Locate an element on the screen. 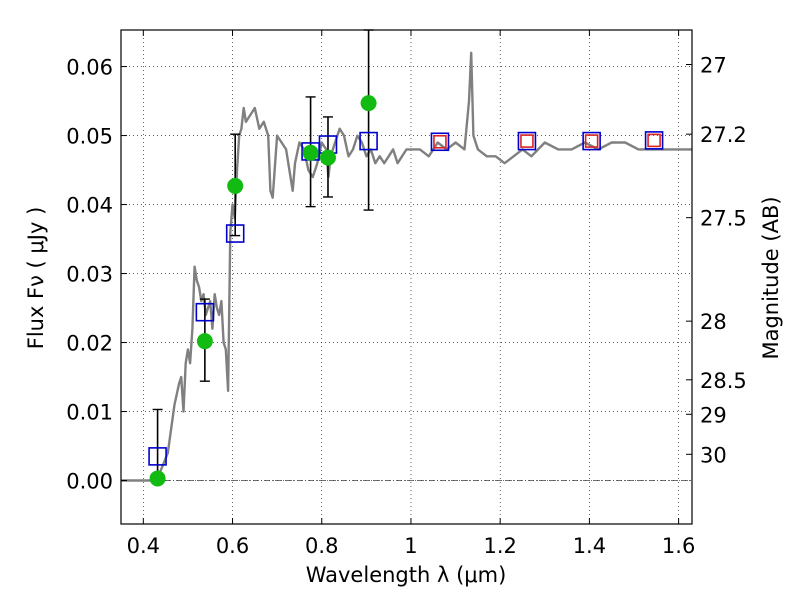 This screenshot has height=600, width=800. right-tick-label: 28 is located at coordinates (713, 322).